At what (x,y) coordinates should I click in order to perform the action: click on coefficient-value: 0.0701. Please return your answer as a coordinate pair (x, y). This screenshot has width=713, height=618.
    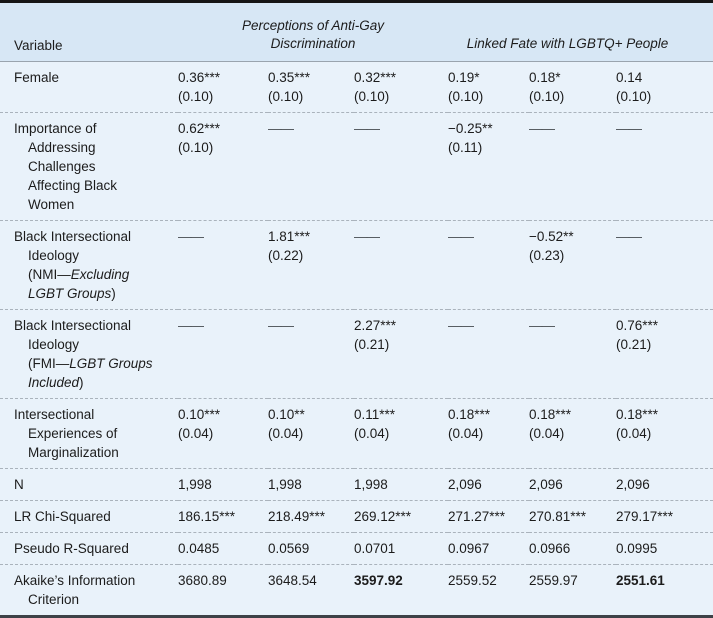
    Looking at the image, I should click on (375, 548).